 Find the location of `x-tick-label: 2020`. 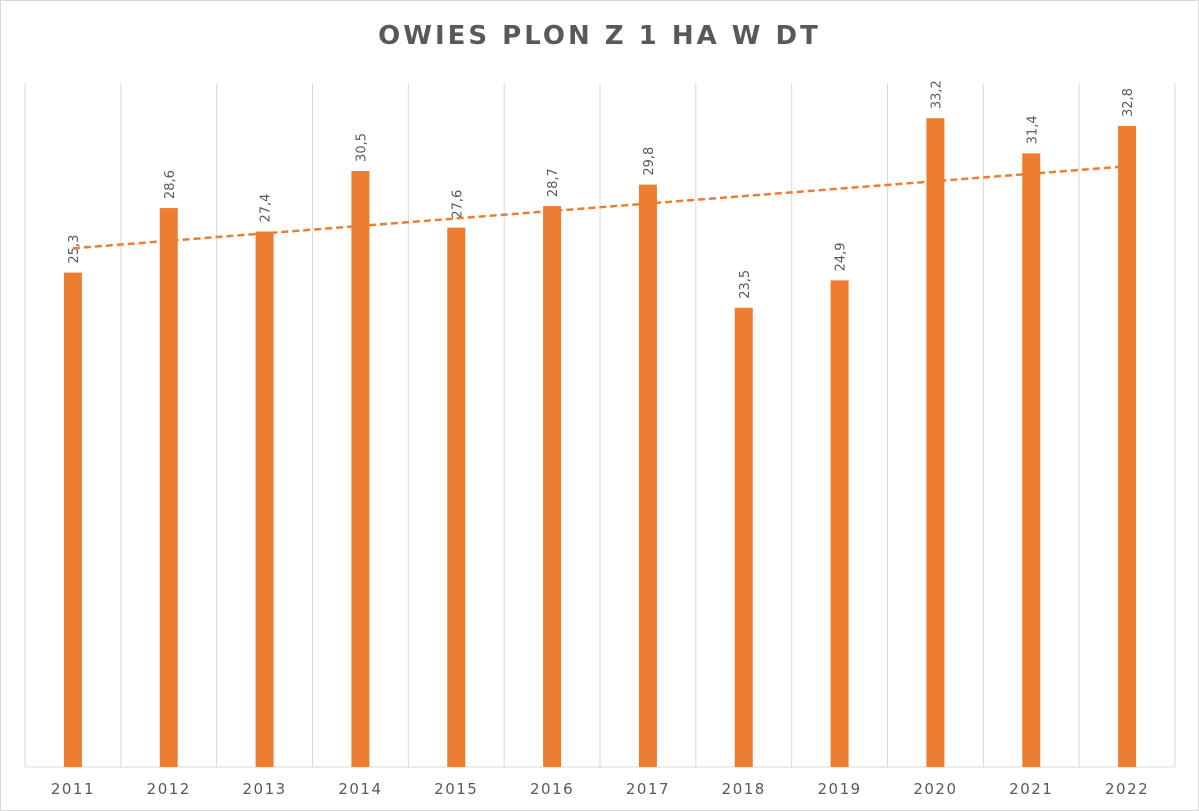

x-tick-label: 2020 is located at coordinates (935, 789).